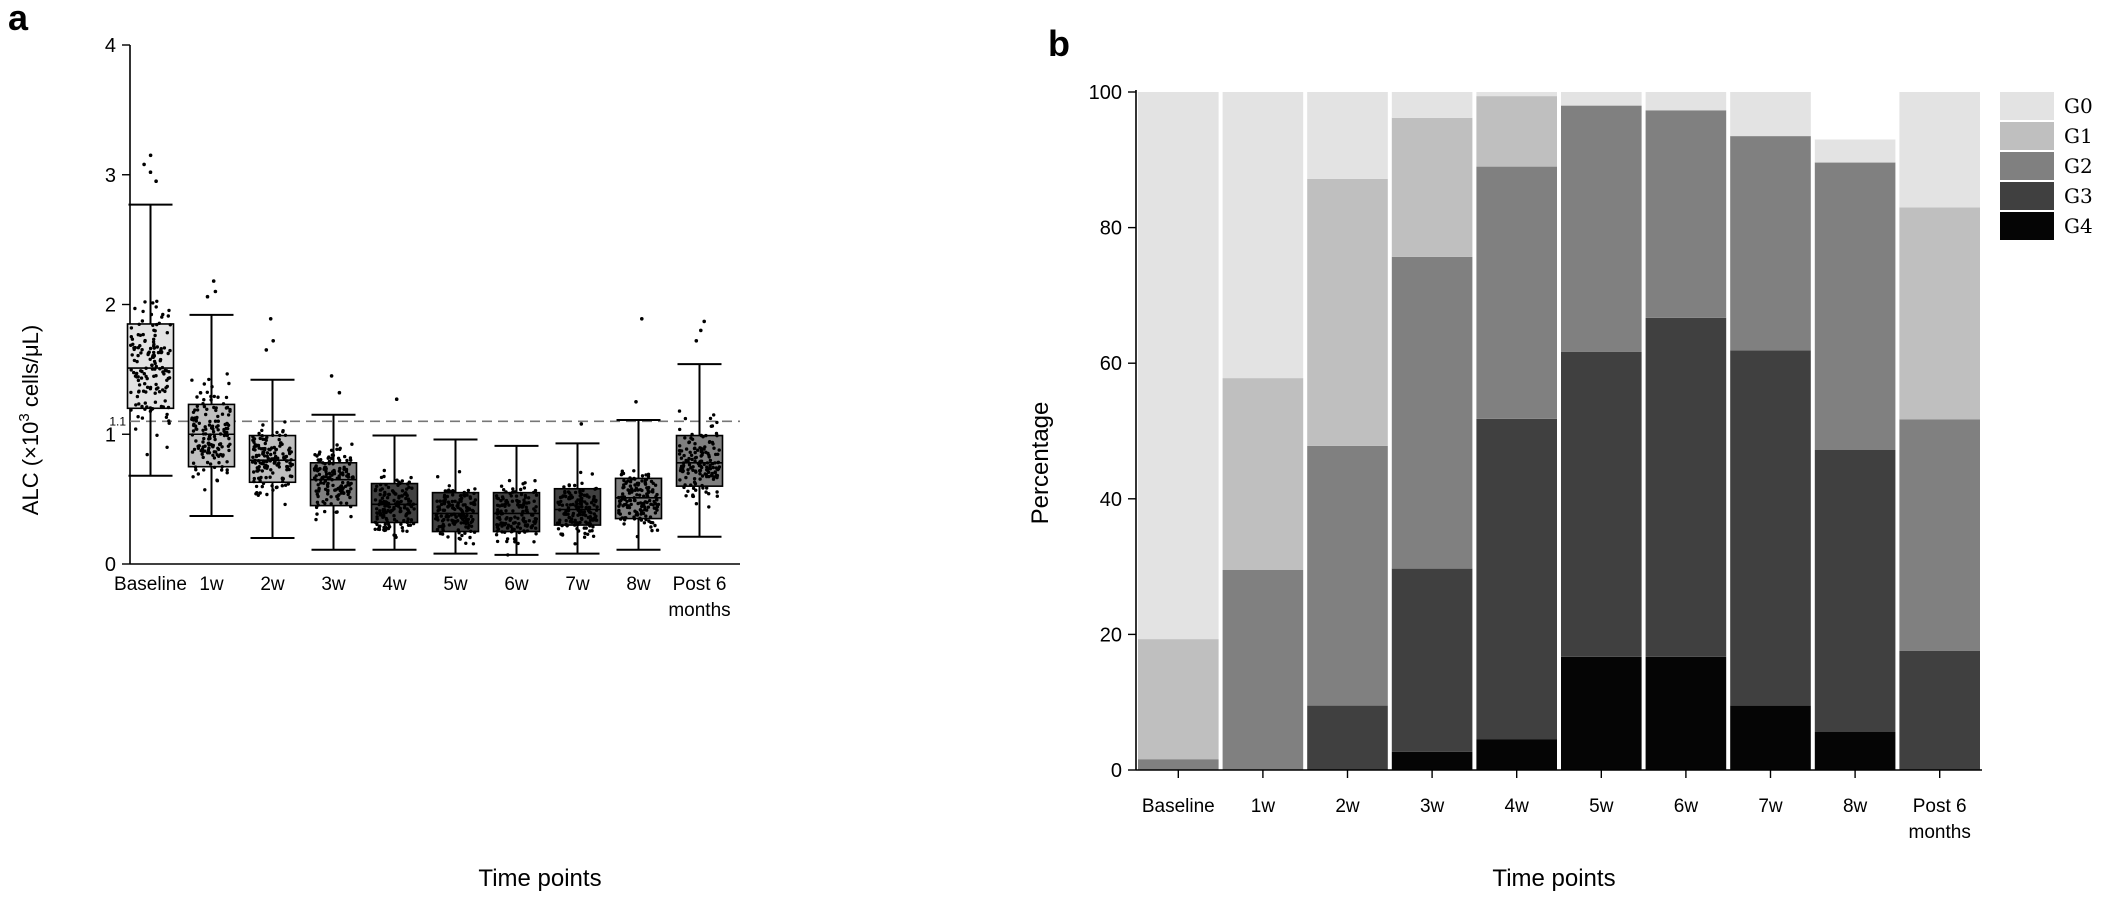 The width and height of the screenshot is (2128, 904). Describe the element at coordinates (110, 565) in the screenshot. I see `panel-a-y-tick-label: 0` at that location.